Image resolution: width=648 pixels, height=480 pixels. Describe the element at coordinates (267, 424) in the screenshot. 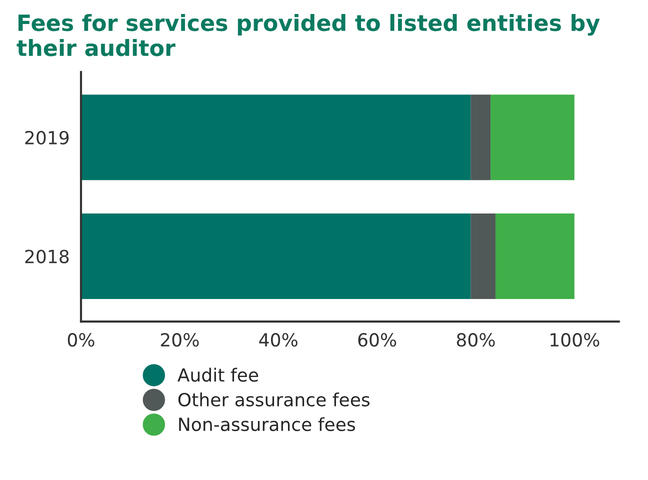

I see `legend-label: Non-assurance fees` at that location.